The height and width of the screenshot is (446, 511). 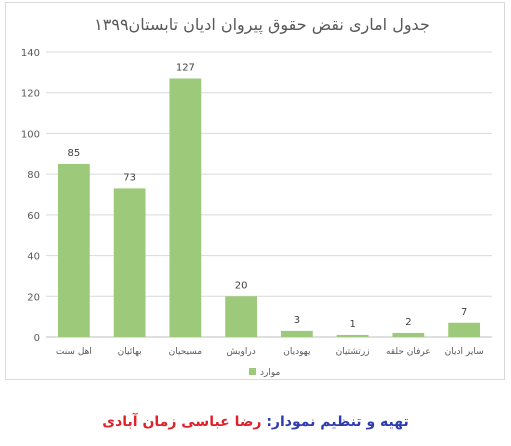 What do you see at coordinates (270, 373) in the screenshot?
I see `legend-label: موارد` at bounding box center [270, 373].